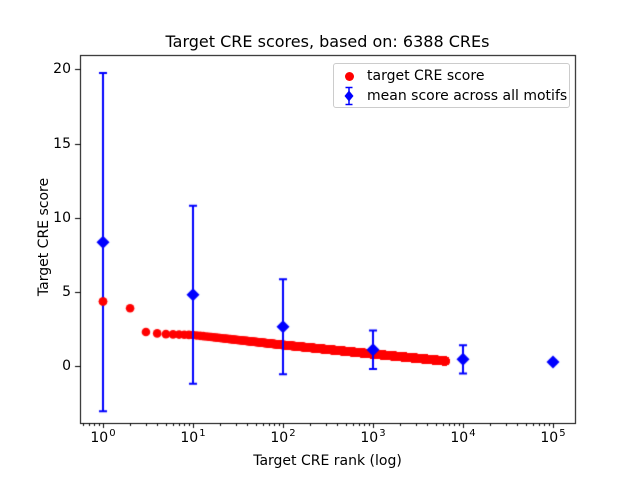  Describe the element at coordinates (62, 217) in the screenshot. I see `y-tick-label: 10` at that location.